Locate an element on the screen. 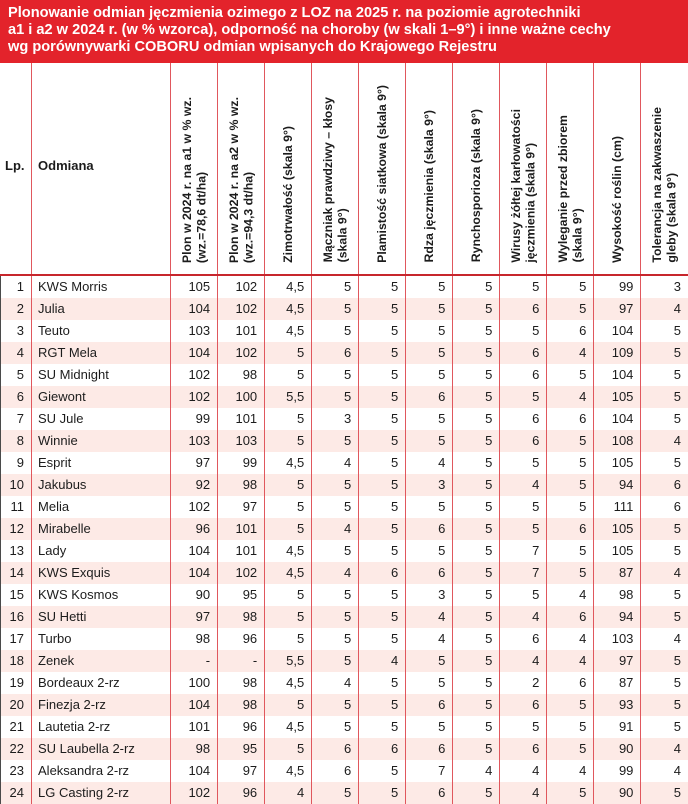 The image size is (688, 804). cell-lp: 2 is located at coordinates (16, 309).